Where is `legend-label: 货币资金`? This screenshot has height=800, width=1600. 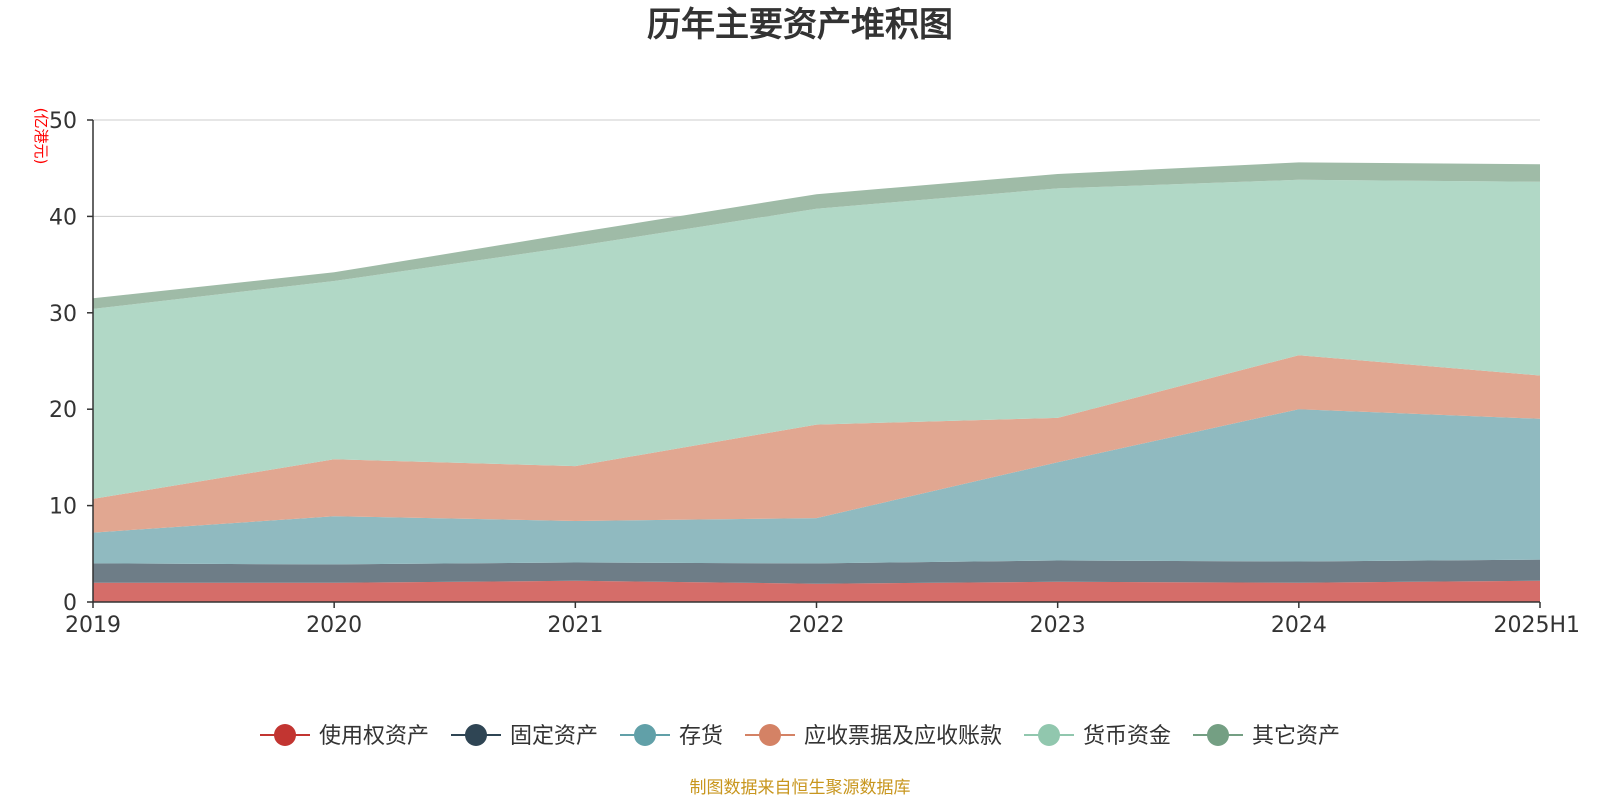 legend-label: 货币资金 is located at coordinates (1127, 736).